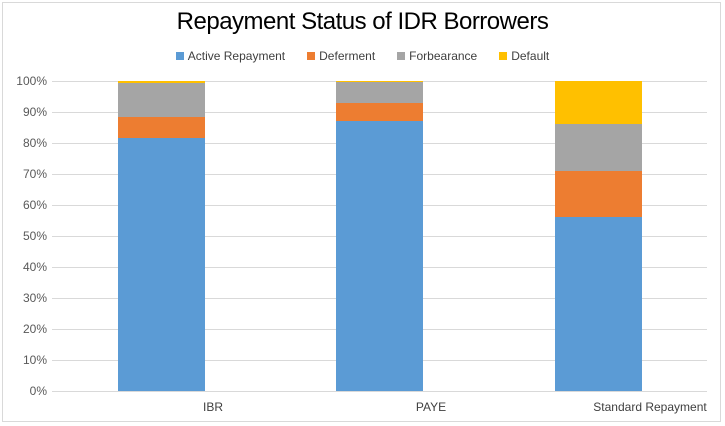 The width and height of the screenshot is (725, 426). What do you see at coordinates (31, 81) in the screenshot?
I see `y-tick-label: 100%` at bounding box center [31, 81].